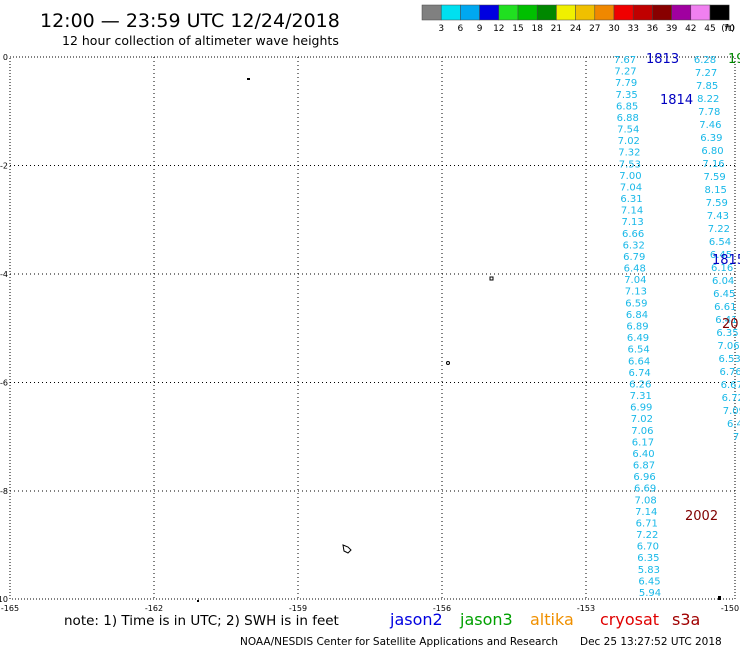 This screenshot has width=740, height=650. What do you see at coordinates (641, 408) in the screenshot?
I see `wave-height-value: 6.99` at bounding box center [641, 408].